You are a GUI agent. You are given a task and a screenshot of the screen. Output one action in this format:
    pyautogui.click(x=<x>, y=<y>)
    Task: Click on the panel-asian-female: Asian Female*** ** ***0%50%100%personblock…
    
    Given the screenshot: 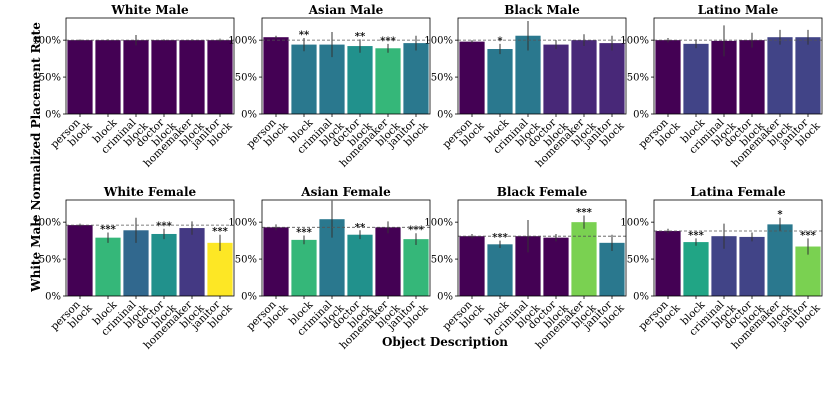 What is the action you would take?
    pyautogui.click(x=329, y=268)
    